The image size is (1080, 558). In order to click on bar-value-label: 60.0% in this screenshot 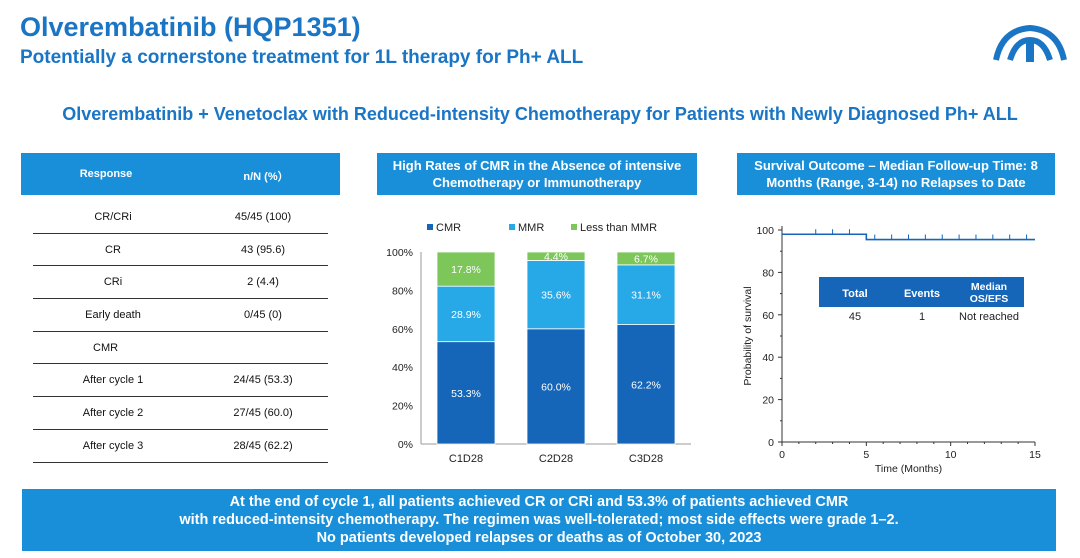, I will do `click(556, 387)`.